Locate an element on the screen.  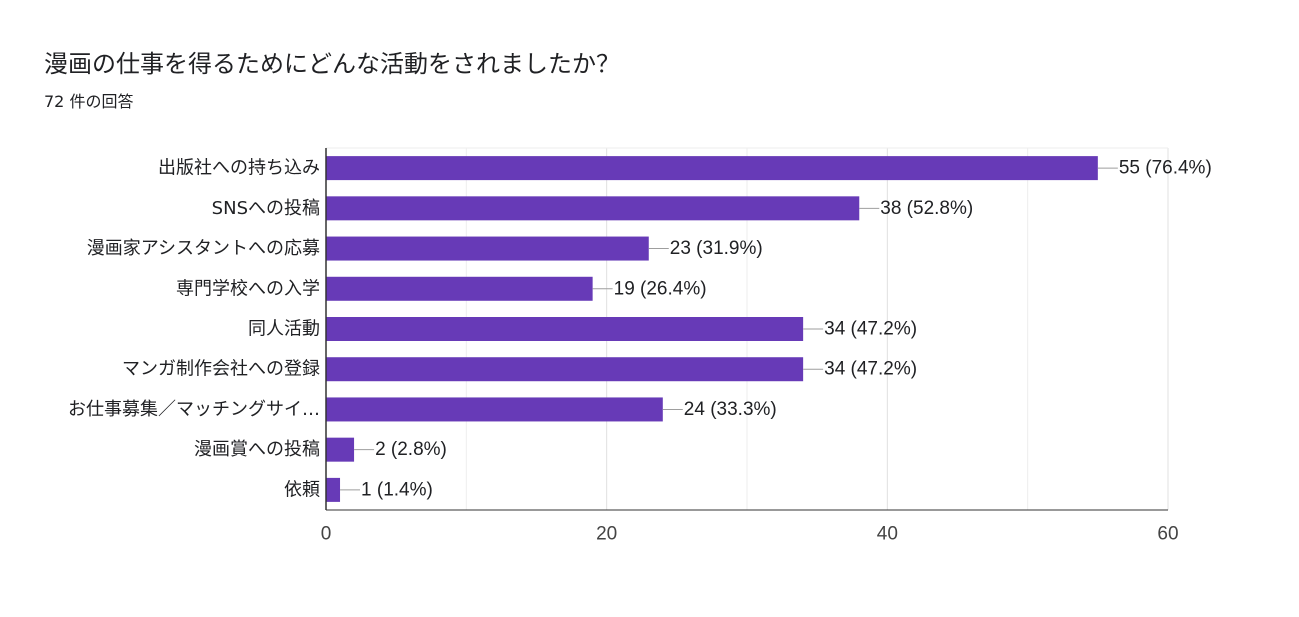
category-label: 漫画家アシスタントへの応募 is located at coordinates (203, 248).